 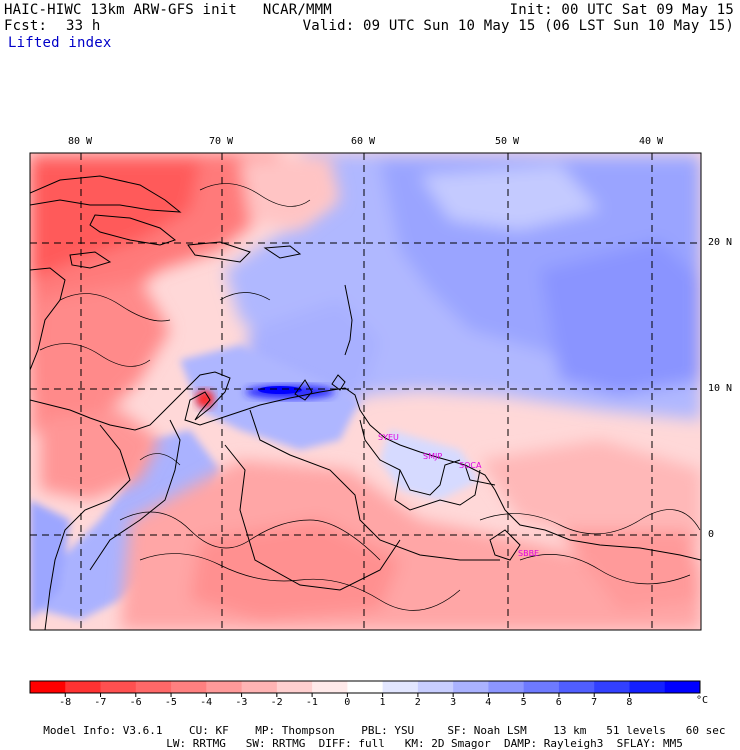 What do you see at coordinates (295, 730) in the screenshot?
I see `footer-item: MP: Thompson` at bounding box center [295, 730].